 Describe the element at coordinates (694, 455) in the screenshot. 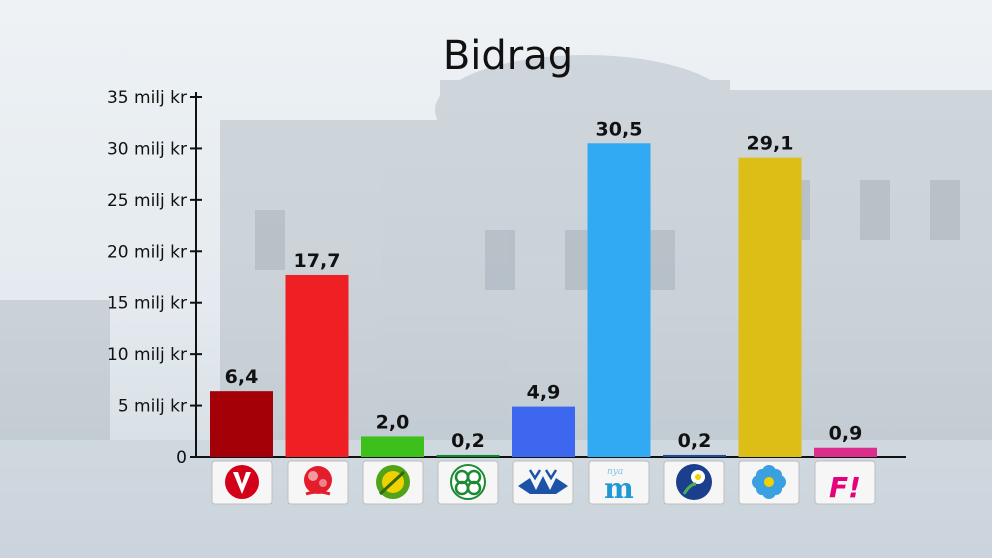

I see `bar-kd` at that location.